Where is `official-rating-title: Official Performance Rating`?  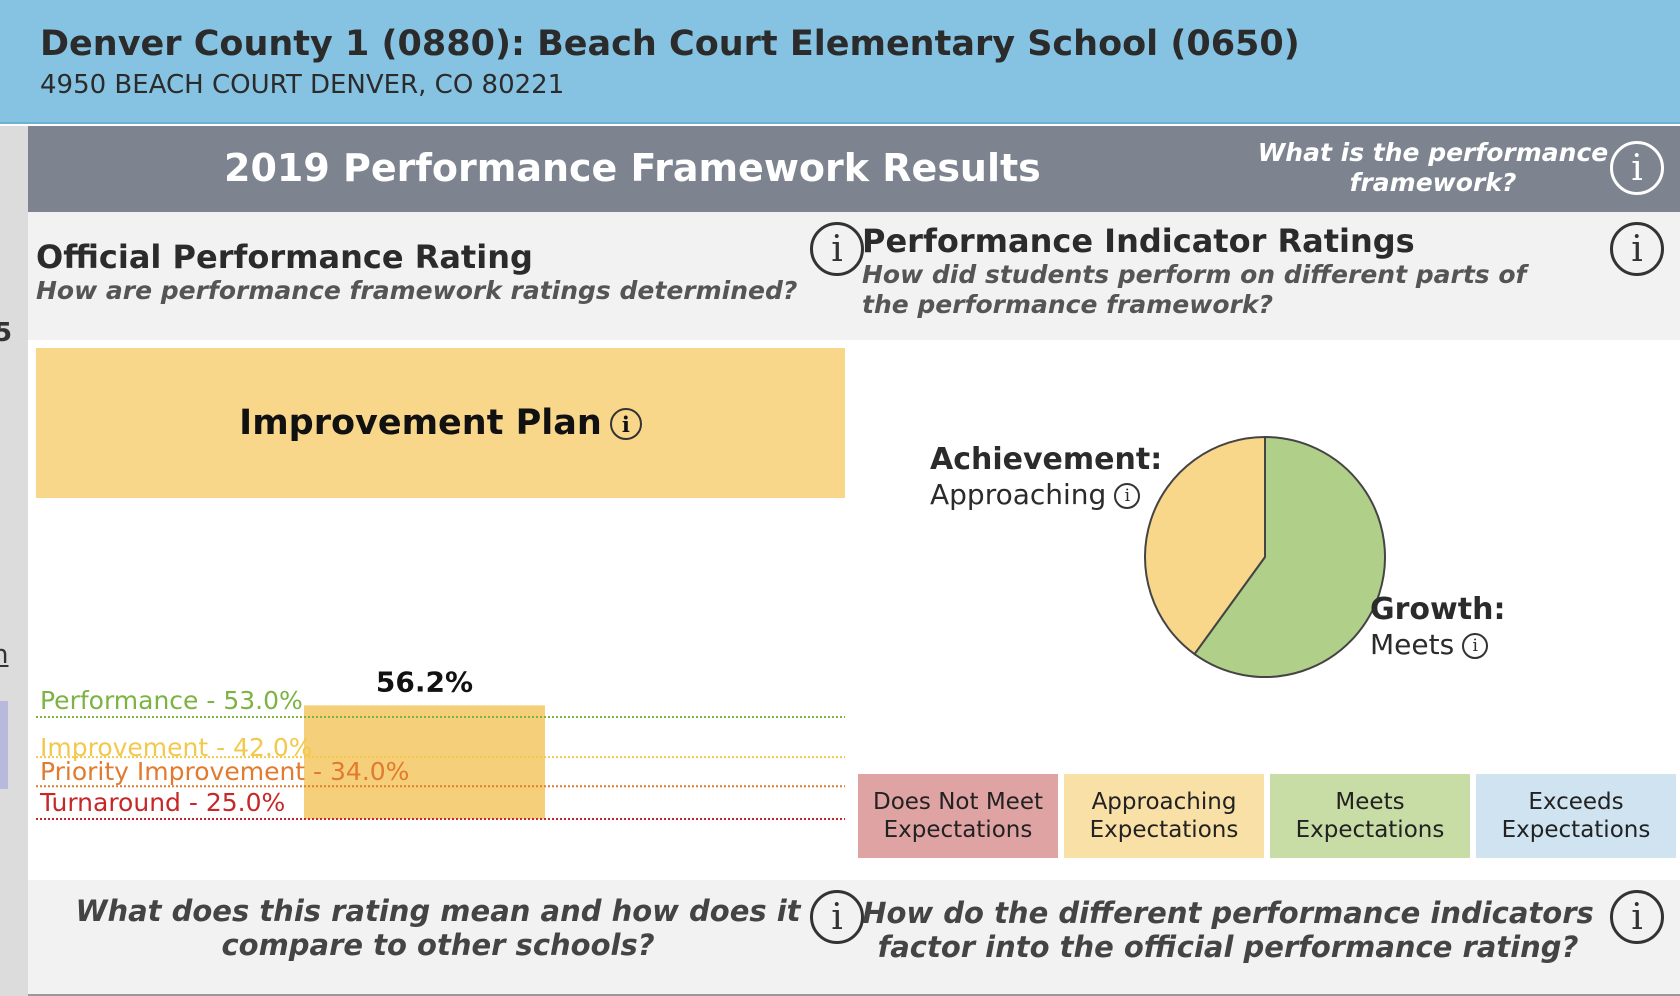 official-rating-title: Official Performance Rating is located at coordinates (284, 257).